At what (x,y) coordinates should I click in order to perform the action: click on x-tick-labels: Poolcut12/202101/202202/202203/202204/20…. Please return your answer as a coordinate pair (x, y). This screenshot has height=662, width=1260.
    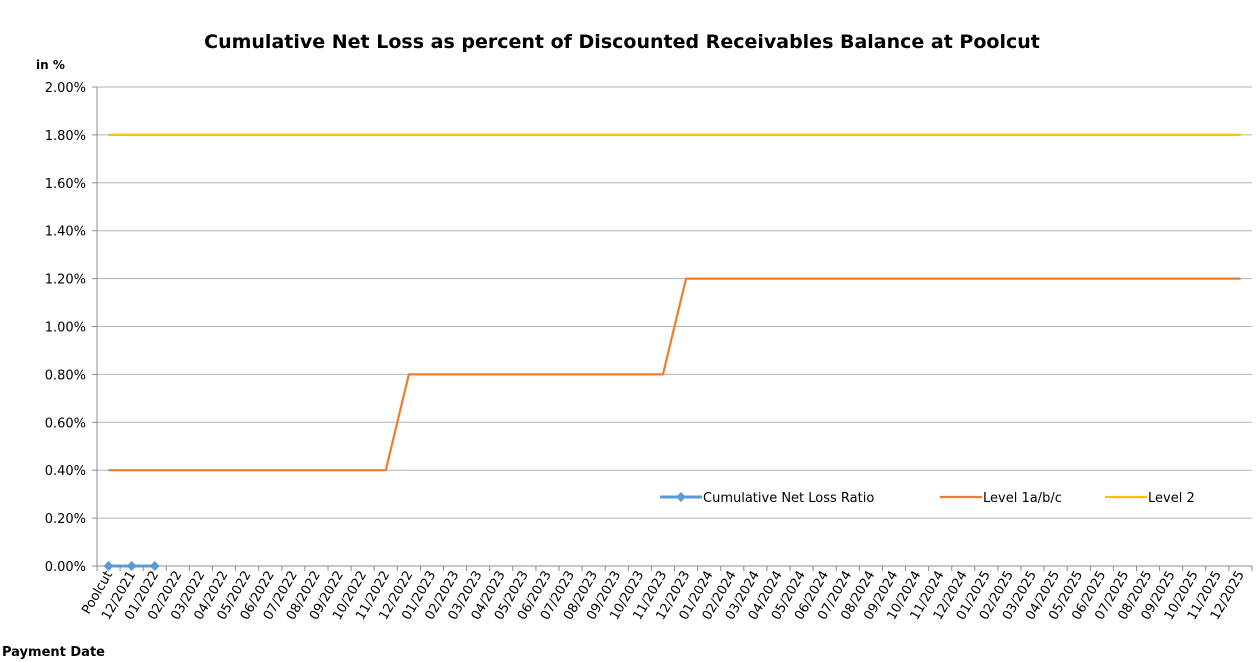
    Looking at the image, I should click on (663, 595).